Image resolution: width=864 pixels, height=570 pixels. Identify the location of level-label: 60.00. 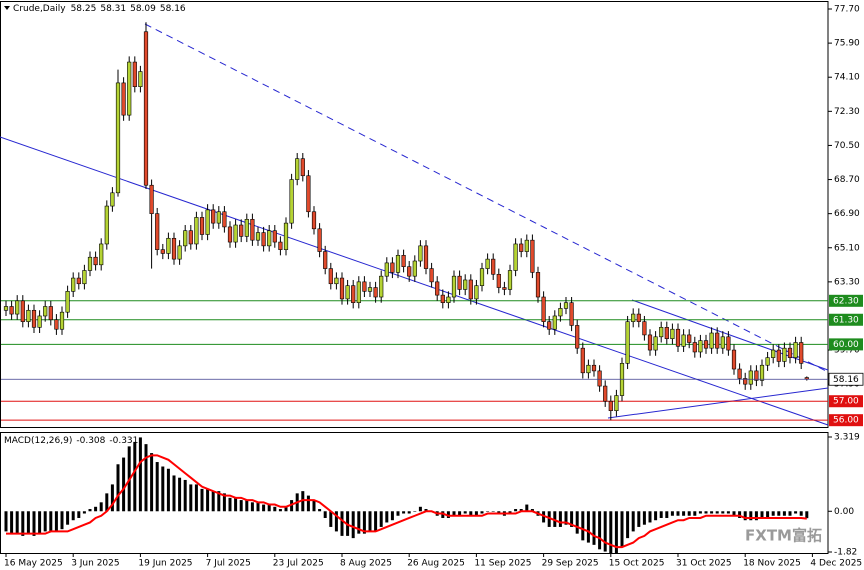
(846, 345).